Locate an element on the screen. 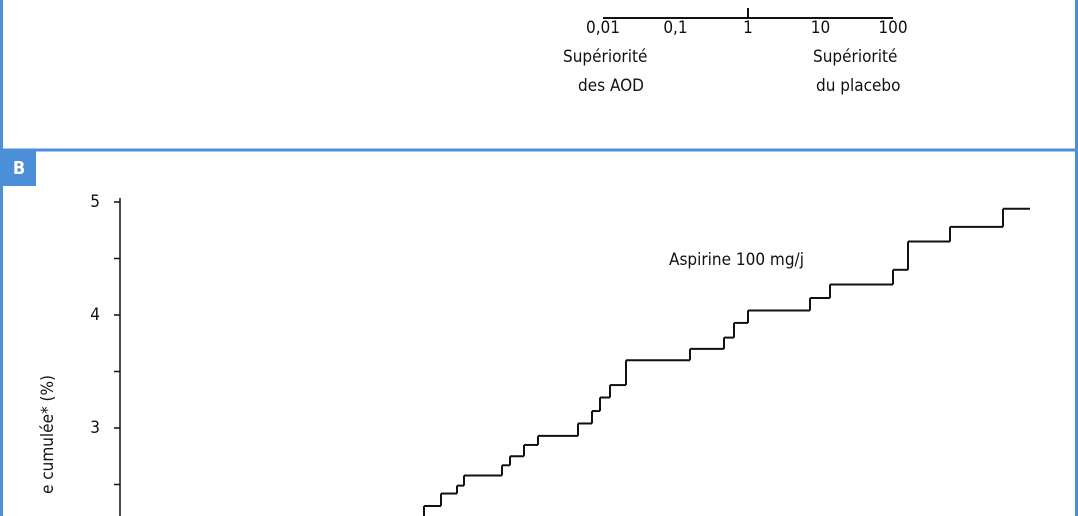 The image size is (1078, 516). left-label: des AOD is located at coordinates (611, 86).